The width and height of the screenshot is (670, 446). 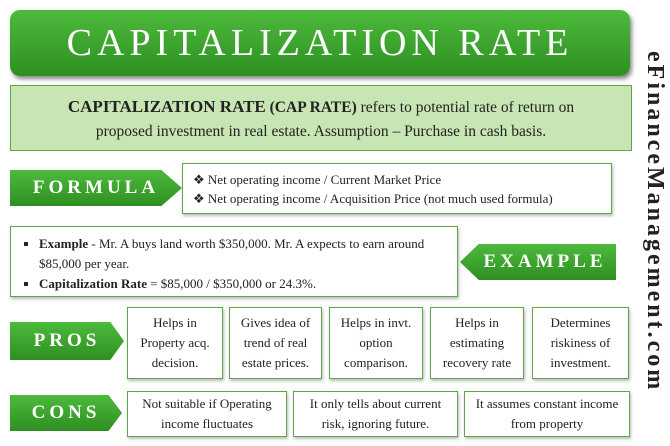 I want to click on con: It assumes constant income from property, so click(x=547, y=414).